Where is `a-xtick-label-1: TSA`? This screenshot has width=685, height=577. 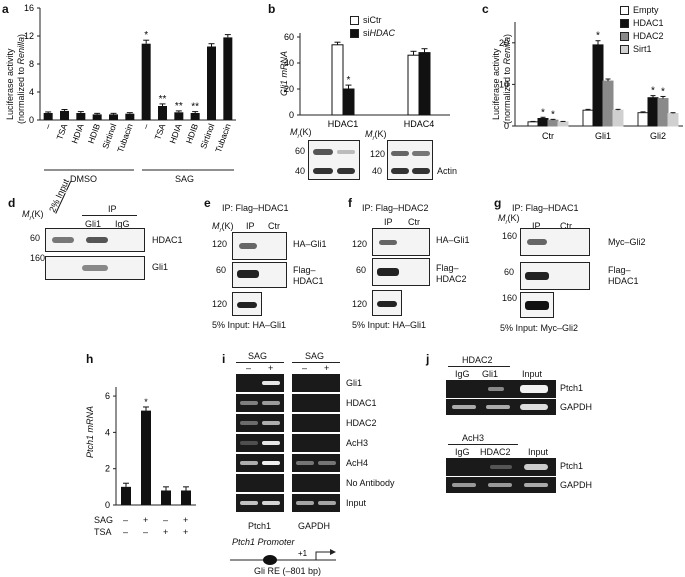
a-xtick-label-1: TSA is located at coordinates (61, 131).